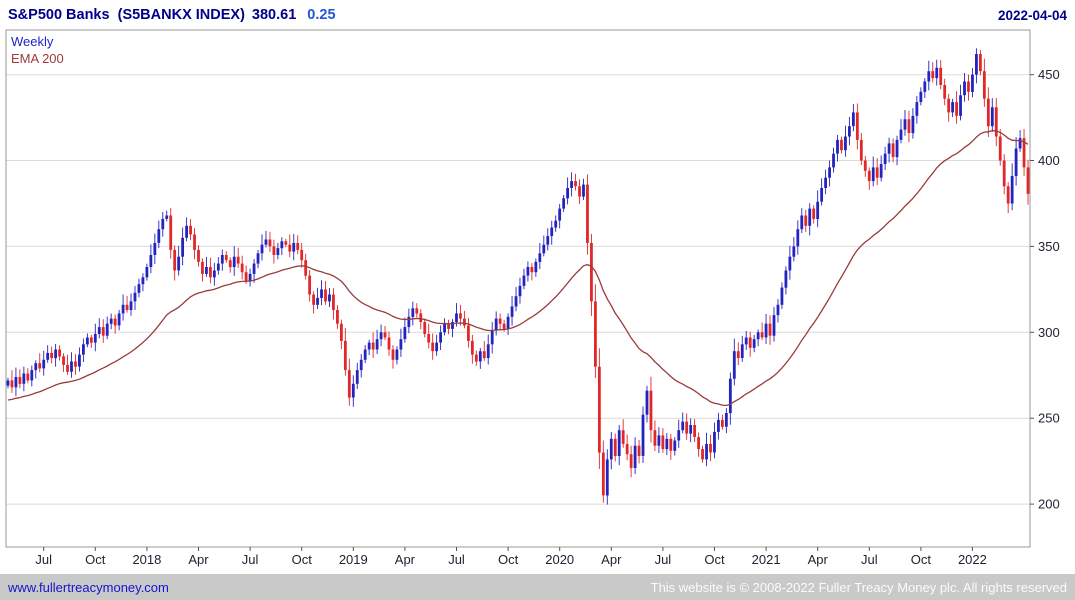 The height and width of the screenshot is (600, 1075). Describe the element at coordinates (274, 15) in the screenshot. I see `chart-last-value: 380.61` at that location.